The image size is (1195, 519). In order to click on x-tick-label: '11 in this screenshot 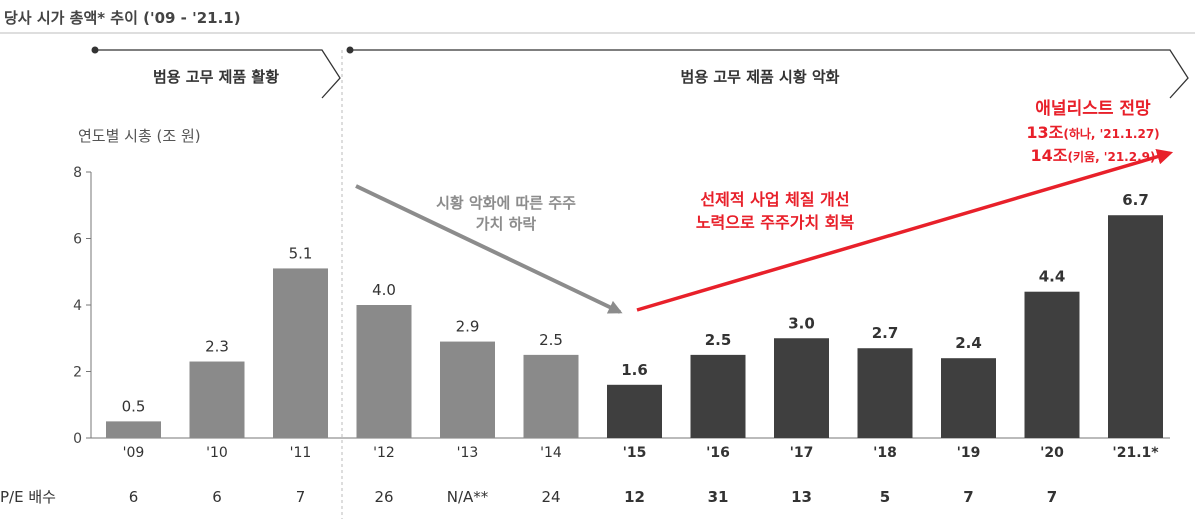, I will do `click(301, 453)`.